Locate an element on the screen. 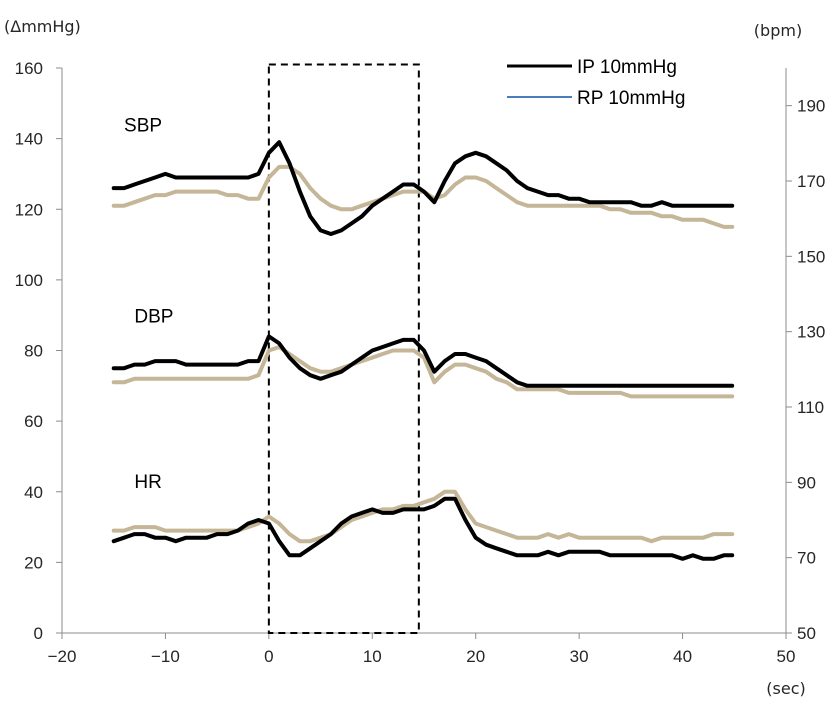  legend: IP 10mmHg RP 10mmHg is located at coordinates (596, 83).